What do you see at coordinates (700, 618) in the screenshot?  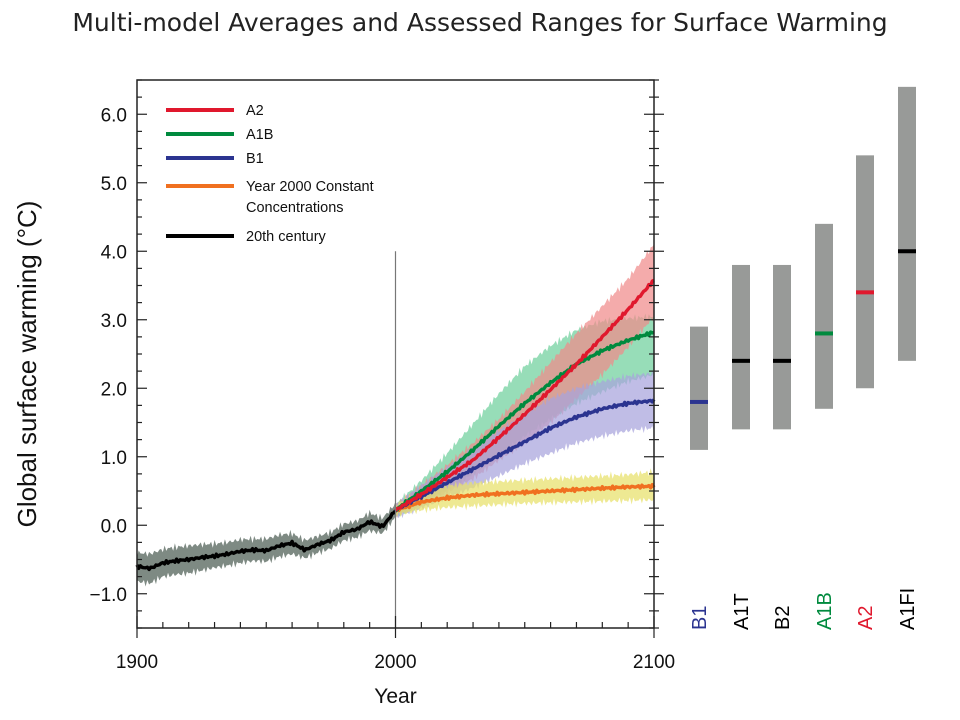 I see `range-label: B1` at bounding box center [700, 618].